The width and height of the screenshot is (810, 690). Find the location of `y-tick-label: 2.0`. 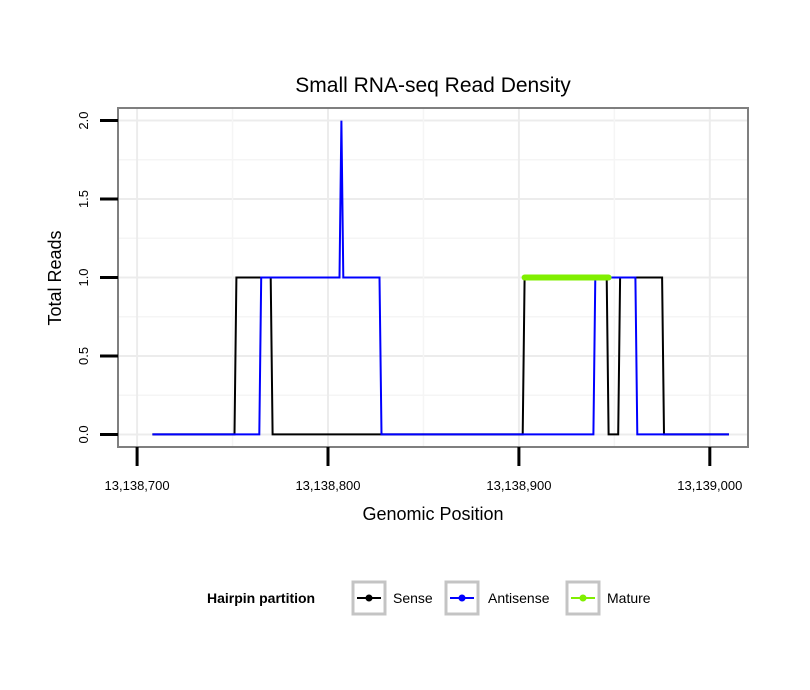

y-tick-label: 2.0 is located at coordinates (83, 121).